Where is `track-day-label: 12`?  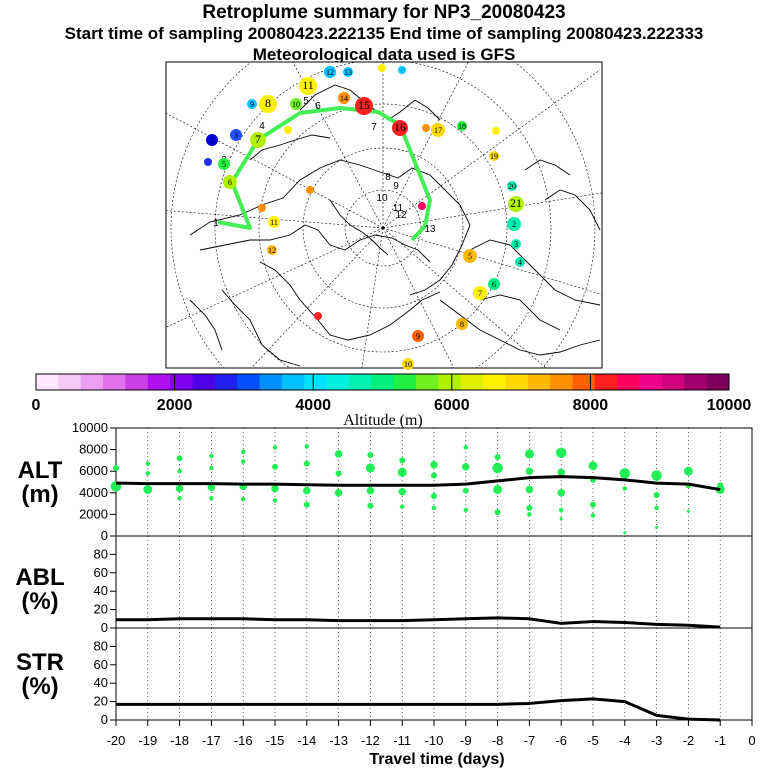 track-day-label: 12 is located at coordinates (401, 215).